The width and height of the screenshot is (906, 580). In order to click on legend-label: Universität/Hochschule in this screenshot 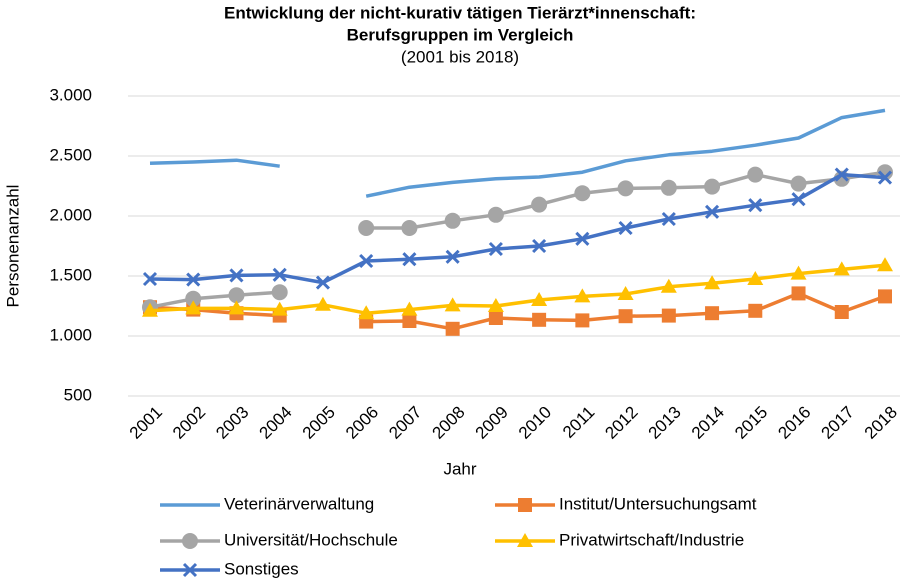, I will do `click(311, 539)`.